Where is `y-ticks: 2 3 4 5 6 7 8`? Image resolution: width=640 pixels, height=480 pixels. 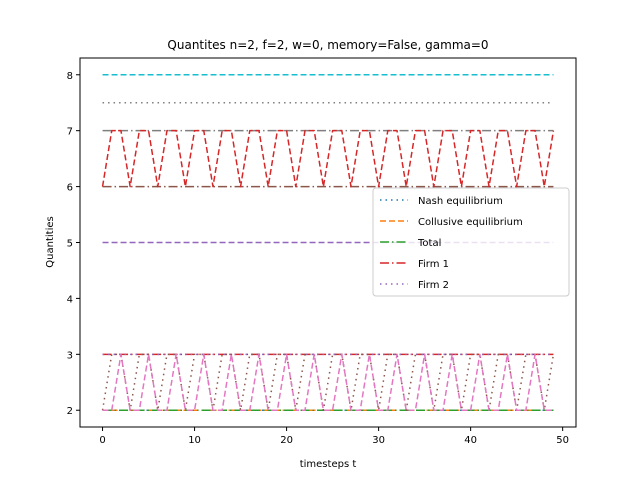
y-ticks: 2 3 4 5 6 7 8 is located at coordinates (73, 244).